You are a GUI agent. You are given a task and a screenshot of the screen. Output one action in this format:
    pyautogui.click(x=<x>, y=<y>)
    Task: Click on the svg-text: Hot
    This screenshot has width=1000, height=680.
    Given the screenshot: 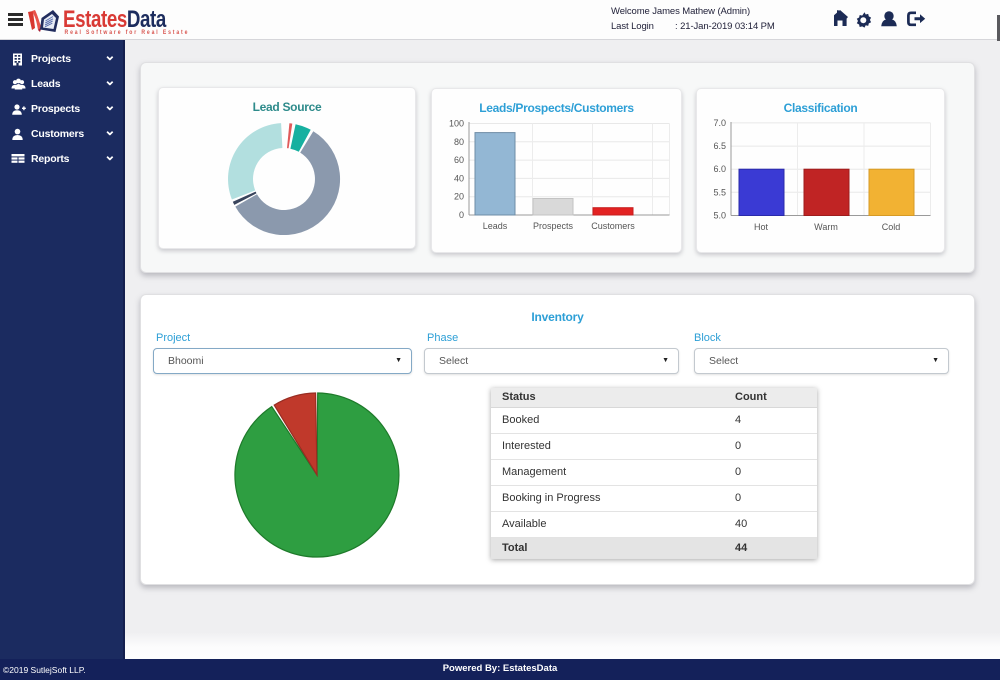 What is the action you would take?
    pyautogui.click(x=761, y=227)
    